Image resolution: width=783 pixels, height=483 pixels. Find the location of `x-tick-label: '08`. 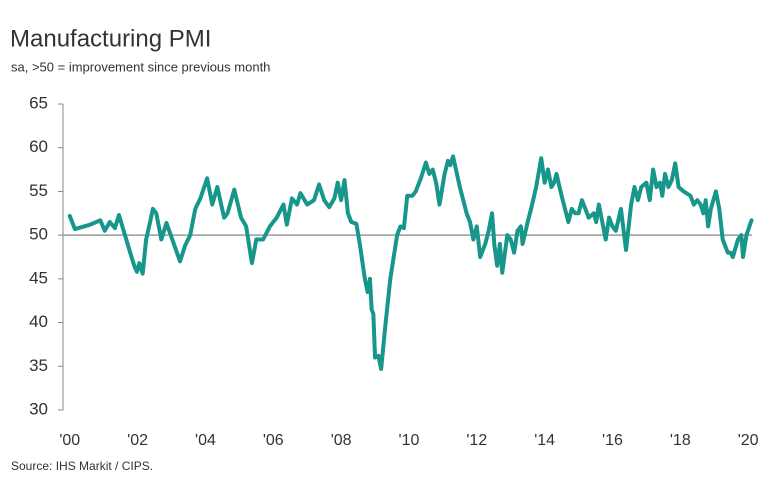

x-tick-label: '08 is located at coordinates (341, 440).